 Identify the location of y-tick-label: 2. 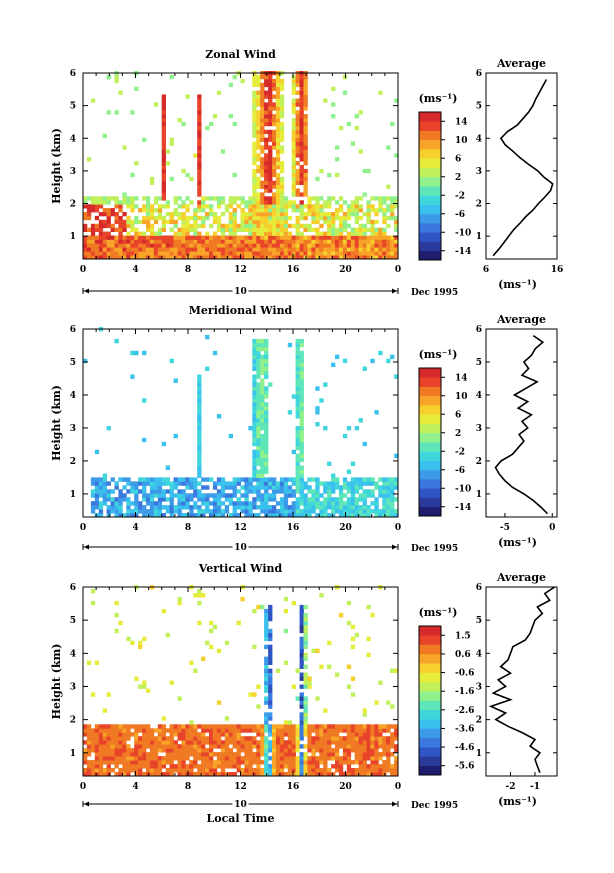
(73, 205).